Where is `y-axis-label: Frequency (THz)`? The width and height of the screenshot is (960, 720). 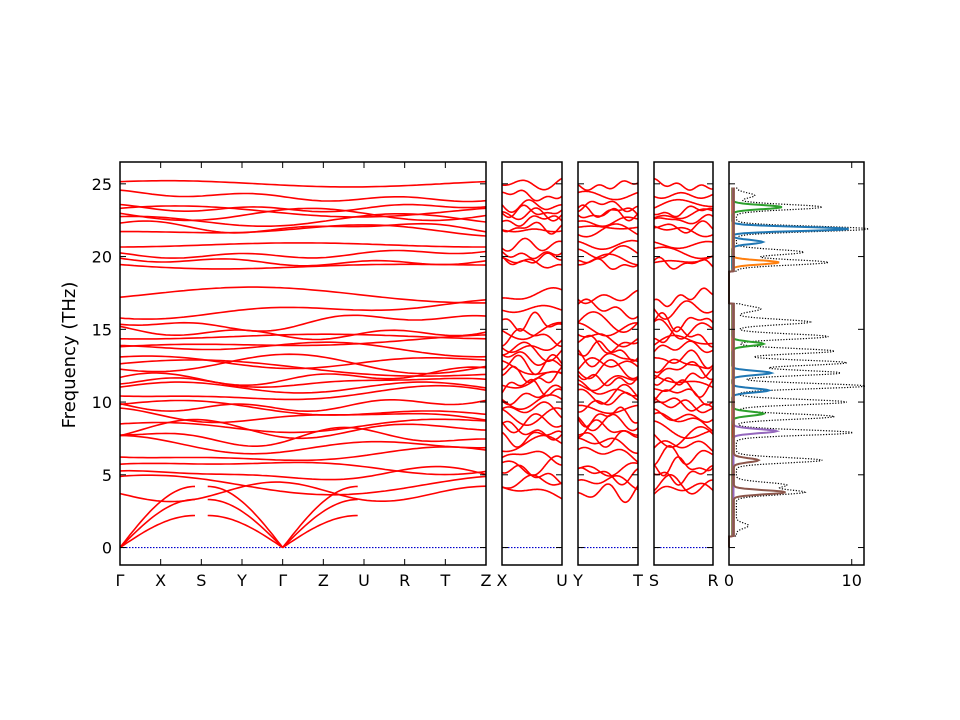 y-axis-label: Frequency (THz) is located at coordinates (69, 355).